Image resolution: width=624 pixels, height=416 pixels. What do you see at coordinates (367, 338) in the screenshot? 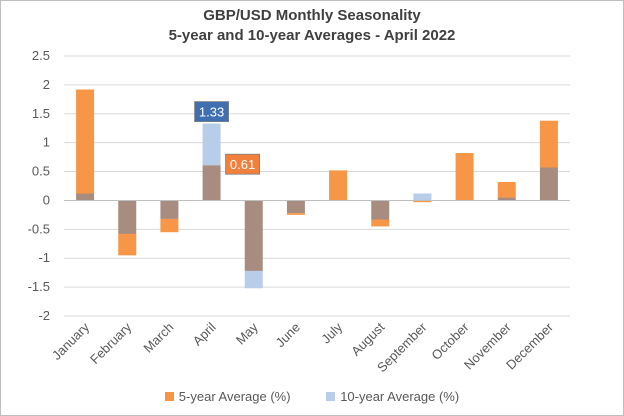
I see `x-tick-label: August` at bounding box center [367, 338].